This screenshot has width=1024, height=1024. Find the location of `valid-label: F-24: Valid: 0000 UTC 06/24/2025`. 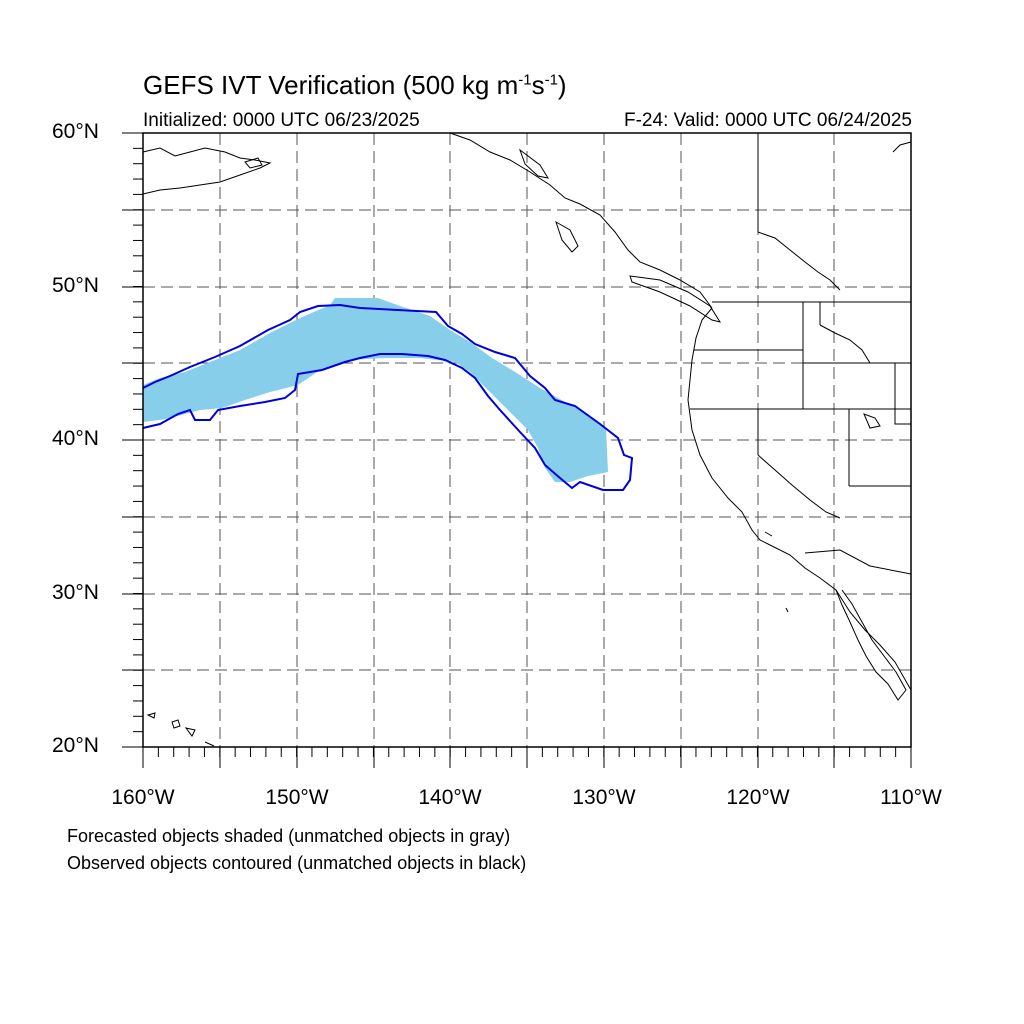

valid-label: F-24: Valid: 0000 UTC 06/24/2025 is located at coordinates (768, 120).